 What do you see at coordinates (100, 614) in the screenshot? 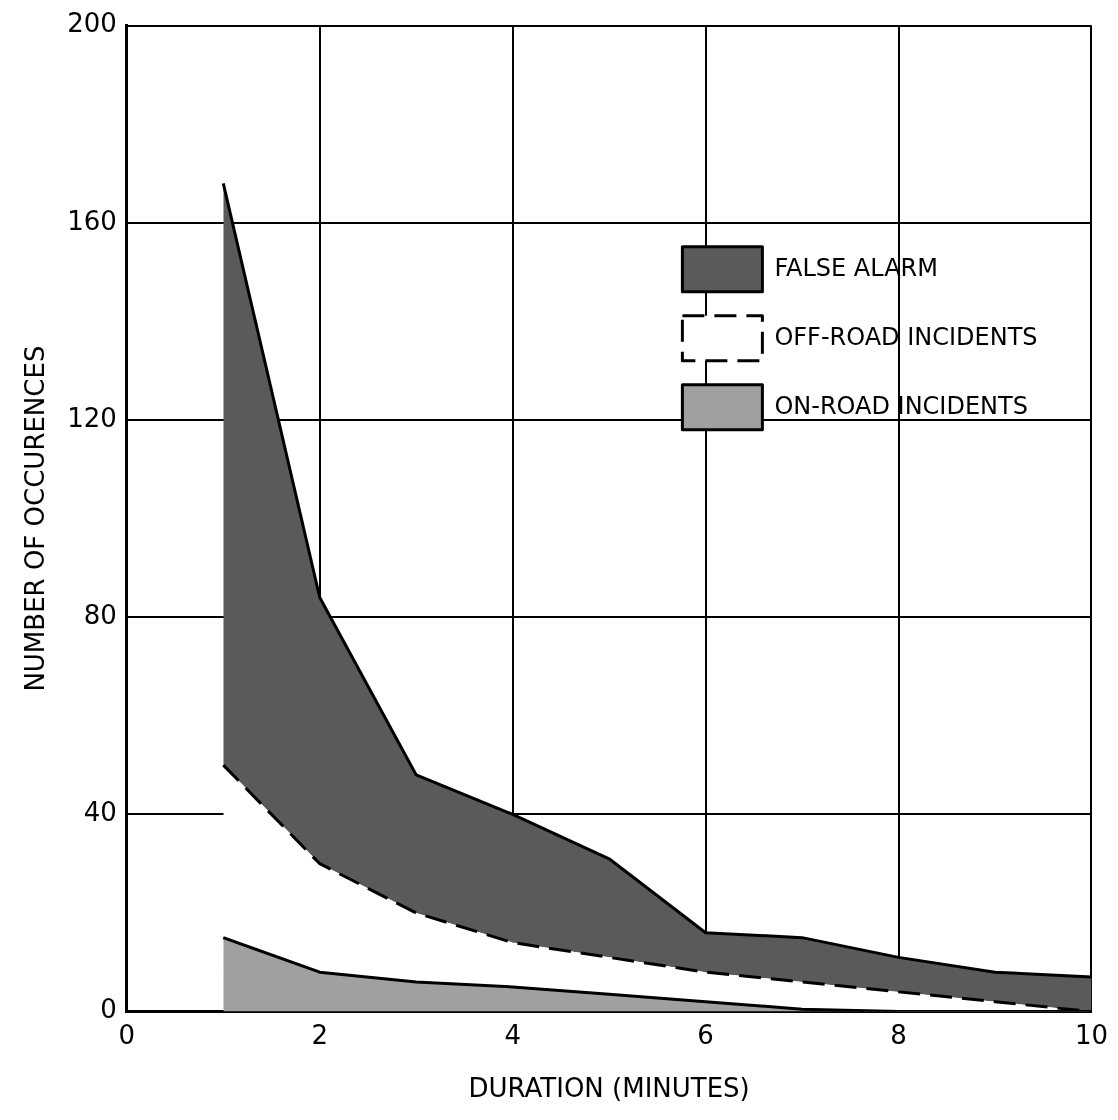
I see `y-tick-label: 80` at bounding box center [100, 614].